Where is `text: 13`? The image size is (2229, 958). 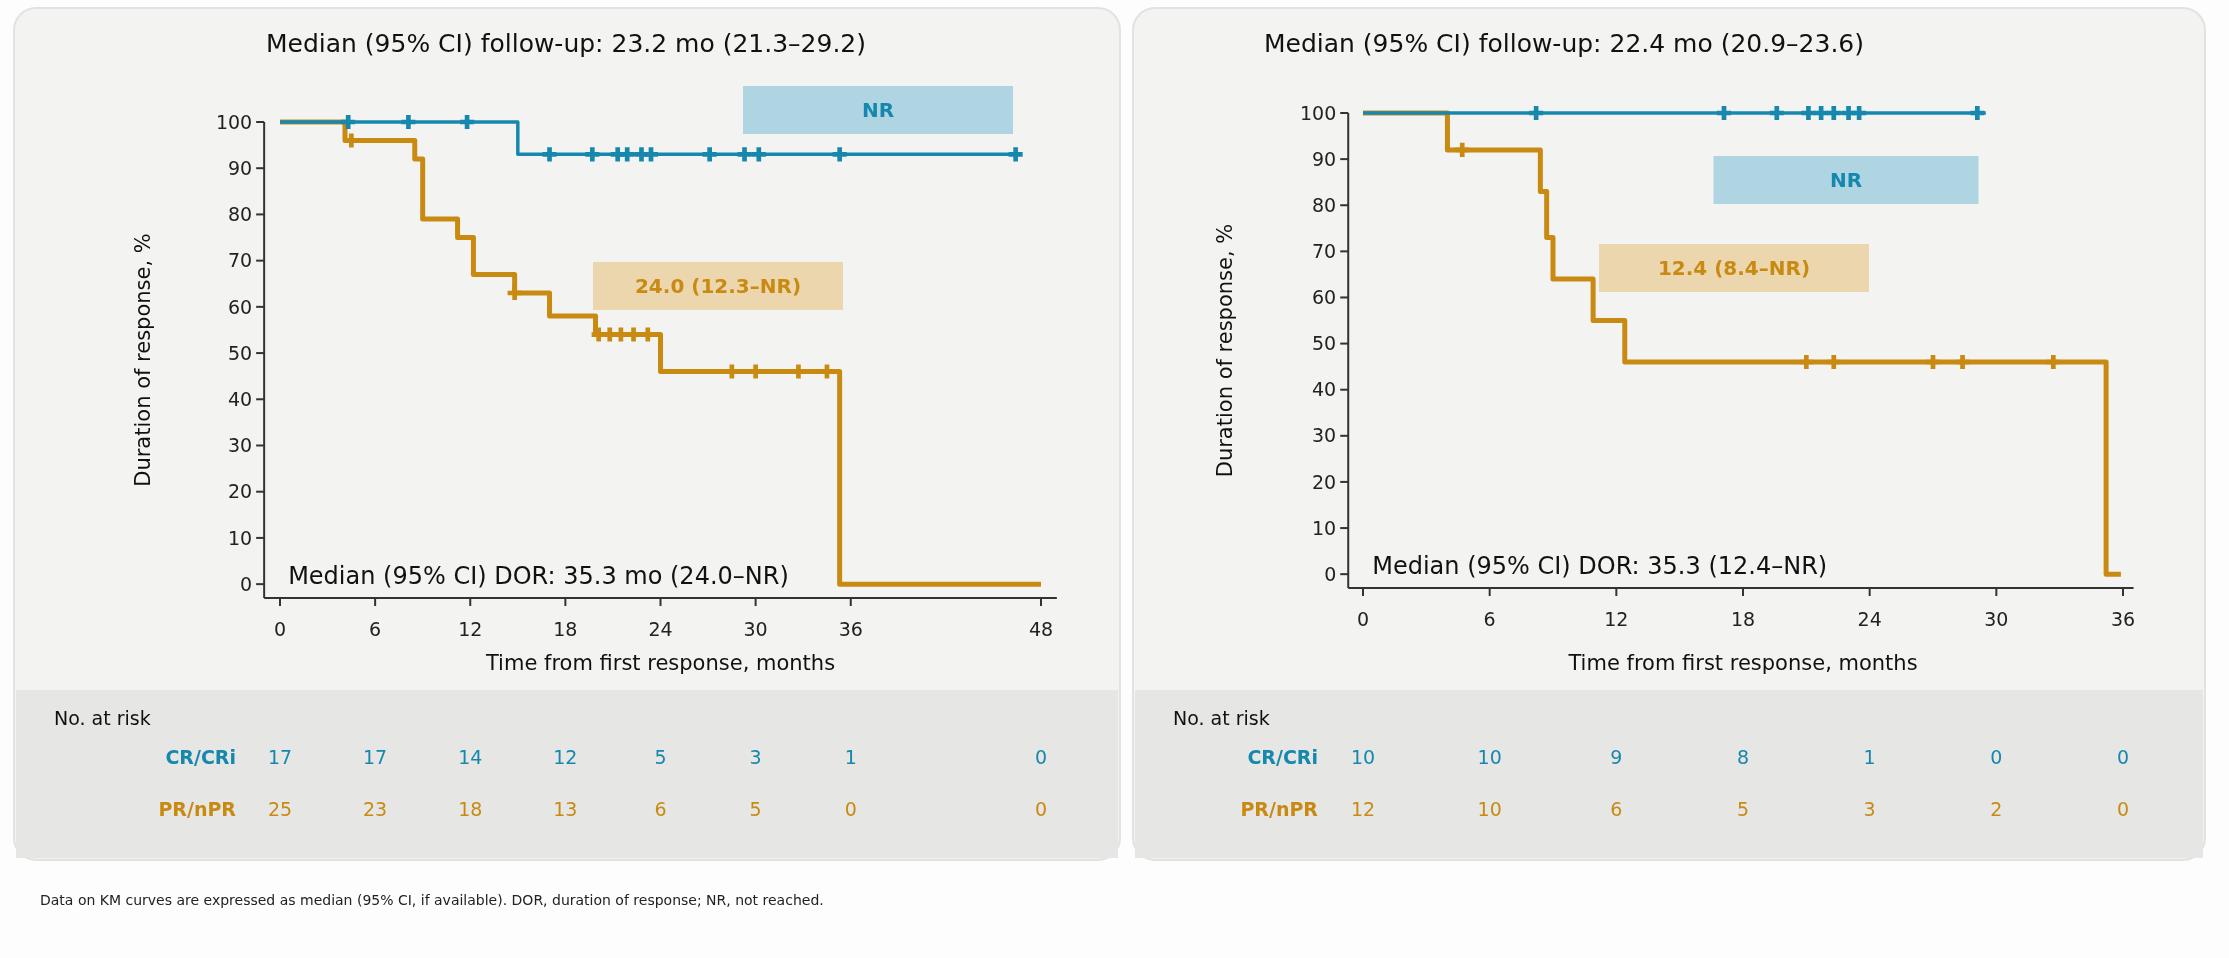 text: 13 is located at coordinates (565, 809).